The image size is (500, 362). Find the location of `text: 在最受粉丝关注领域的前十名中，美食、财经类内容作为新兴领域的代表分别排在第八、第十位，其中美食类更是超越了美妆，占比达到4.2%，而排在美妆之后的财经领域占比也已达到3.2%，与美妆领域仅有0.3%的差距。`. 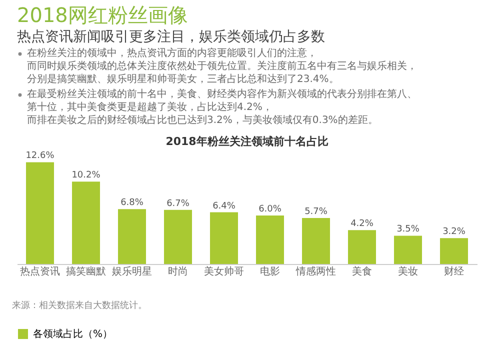

text: 在最受粉丝关注领域的前十名中，美食、财经类内容作为新兴领域的代表分别排在第八、第十位，其中美食类更是超越了美妆，占比达到4.2%，而排在美妆之后的财经领域占比也已达到3.2%，与美妆领域仅有0.3%的差距。 is located at coordinates (222, 107).